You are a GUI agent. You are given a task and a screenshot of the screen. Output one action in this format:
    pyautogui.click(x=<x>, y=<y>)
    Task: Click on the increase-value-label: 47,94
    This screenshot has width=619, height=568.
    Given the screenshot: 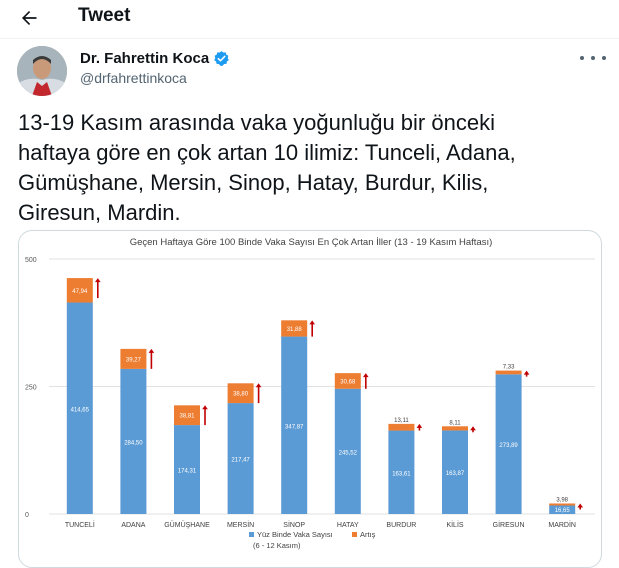 What is the action you would take?
    pyautogui.click(x=80, y=292)
    